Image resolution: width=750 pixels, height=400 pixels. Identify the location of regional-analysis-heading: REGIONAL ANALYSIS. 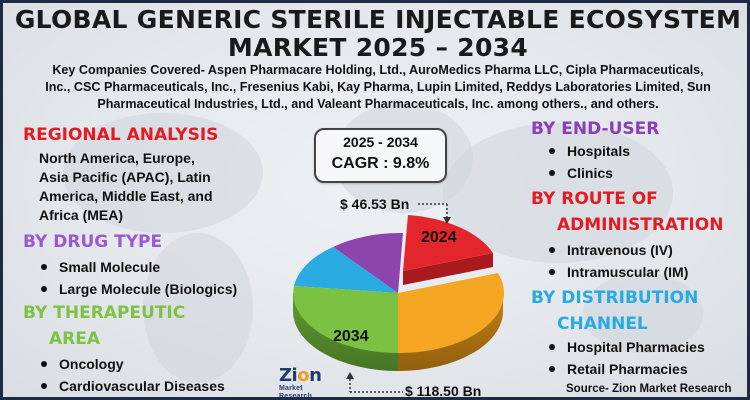
(121, 135).